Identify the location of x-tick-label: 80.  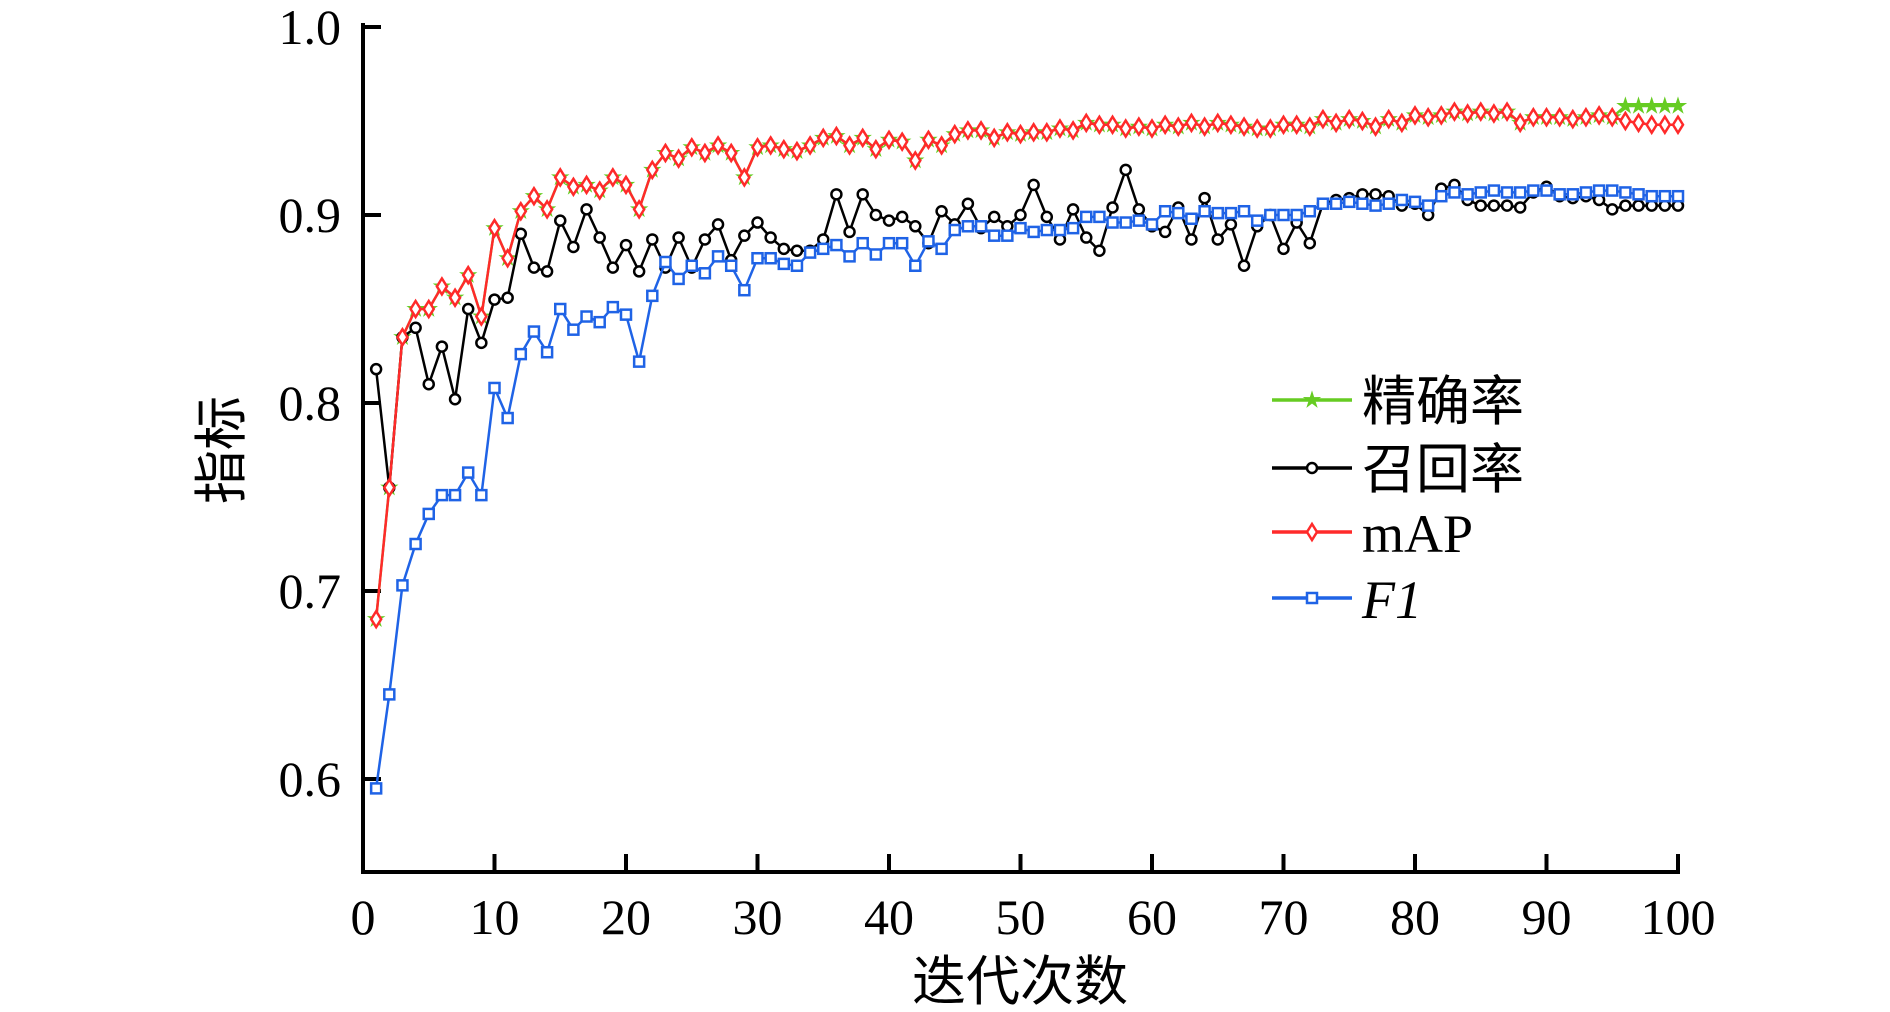
(1415, 917).